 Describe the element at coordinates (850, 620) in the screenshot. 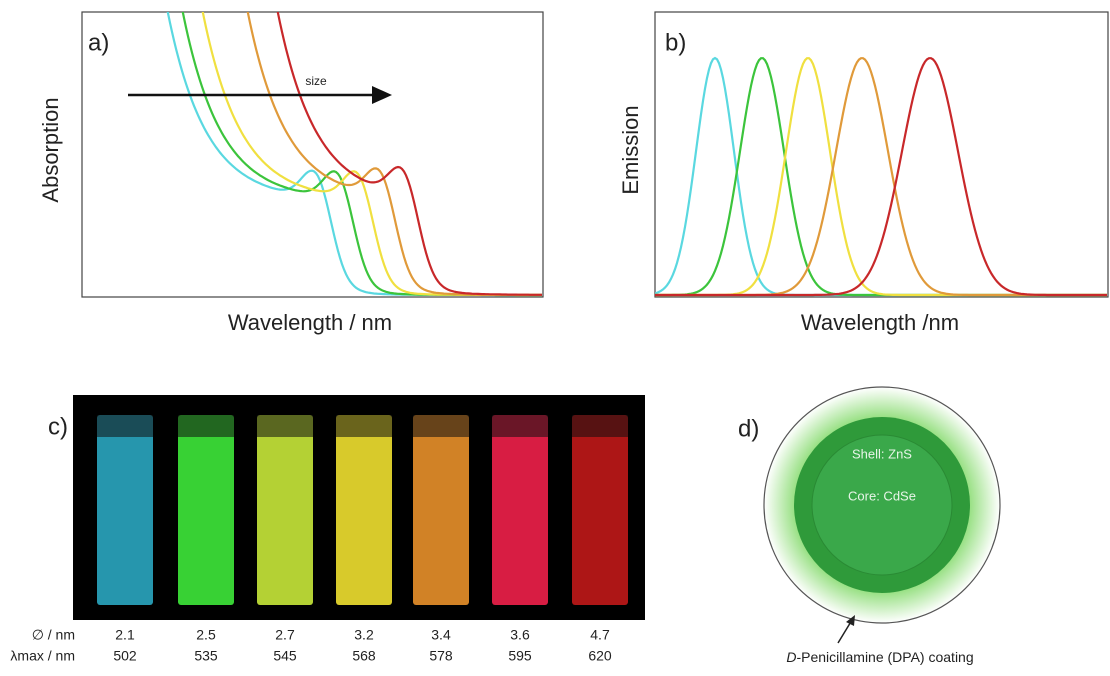

I see `pointer-head` at that location.